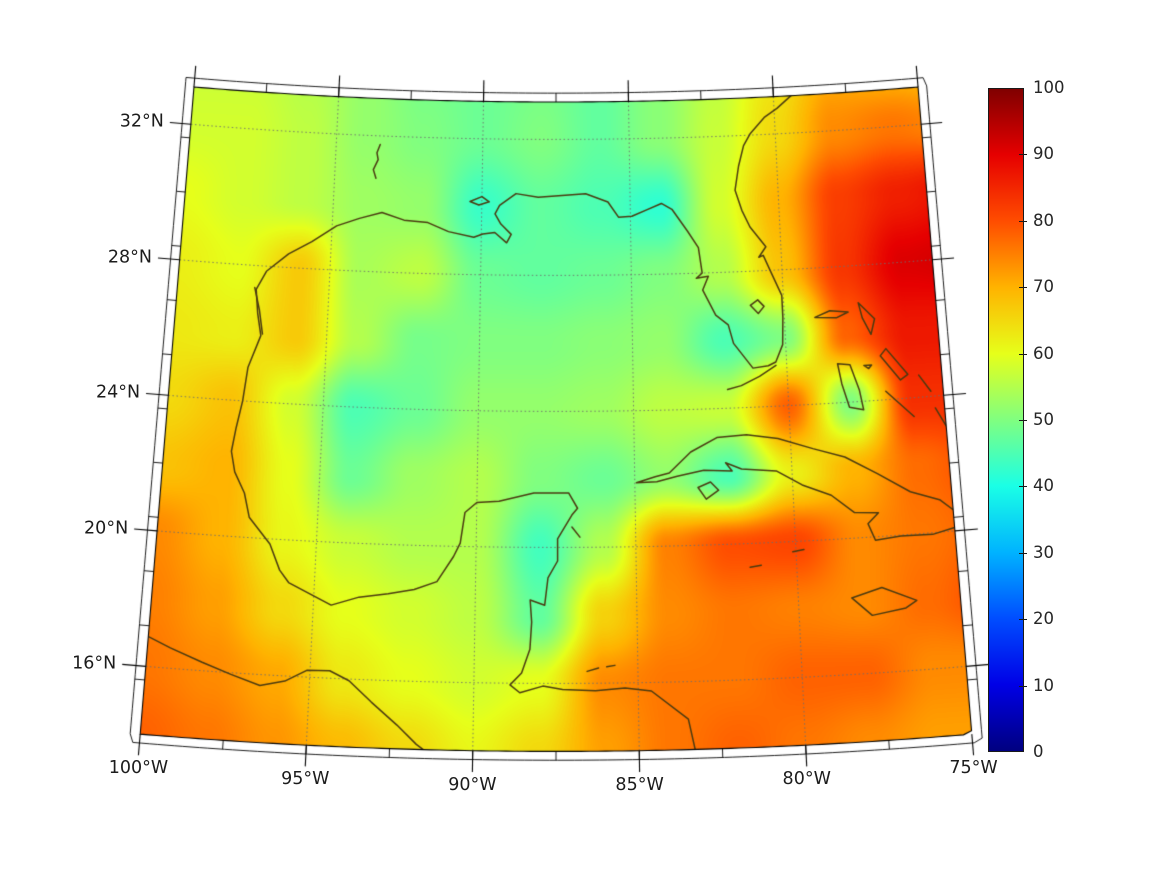 The width and height of the screenshot is (1167, 875). I want to click on colorbar-tick-label-0: 0, so click(1038, 751).